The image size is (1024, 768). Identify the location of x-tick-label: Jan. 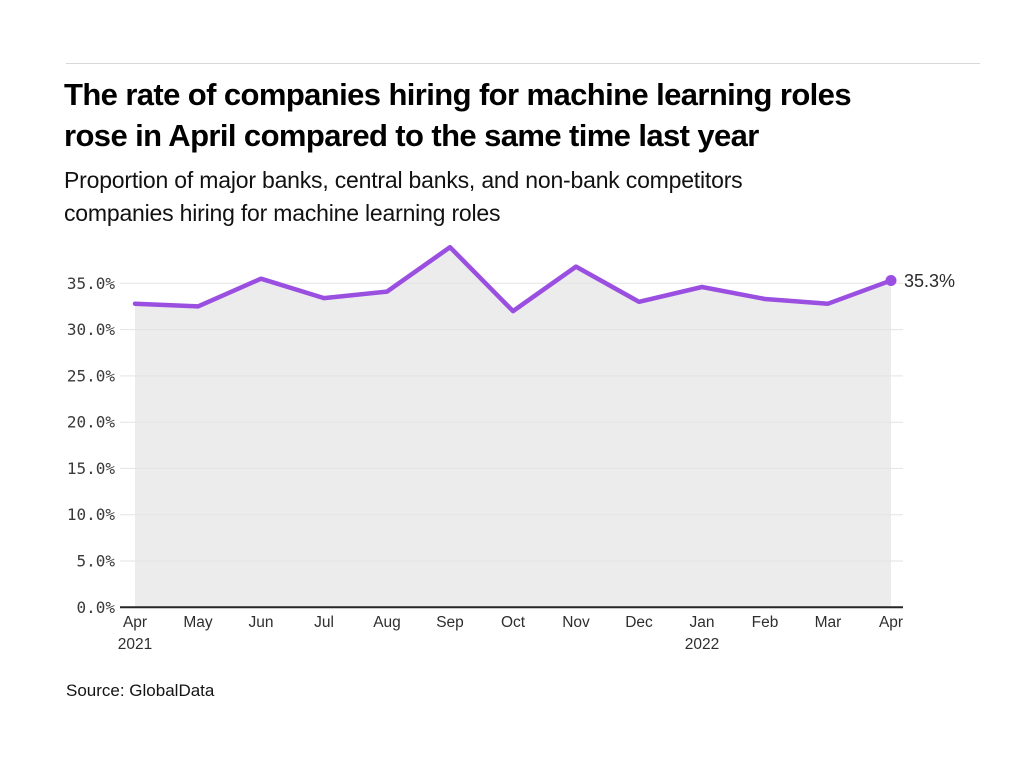
(702, 622).